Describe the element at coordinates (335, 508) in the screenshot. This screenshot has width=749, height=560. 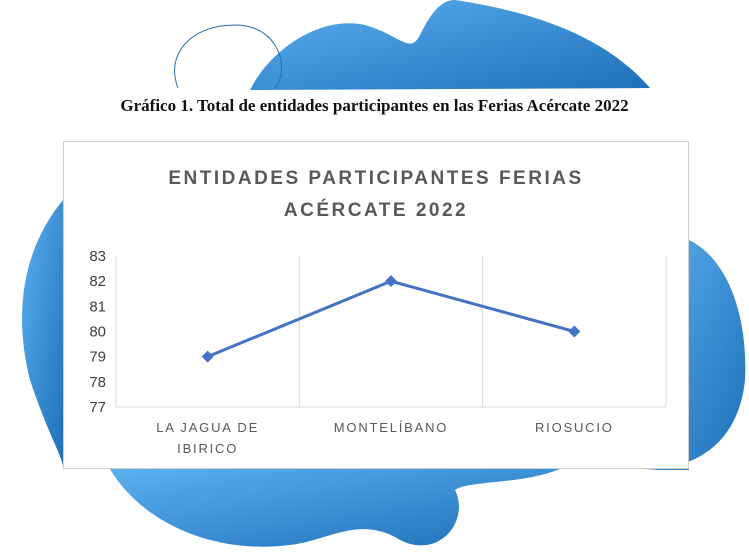
I see `blob-bottom` at that location.